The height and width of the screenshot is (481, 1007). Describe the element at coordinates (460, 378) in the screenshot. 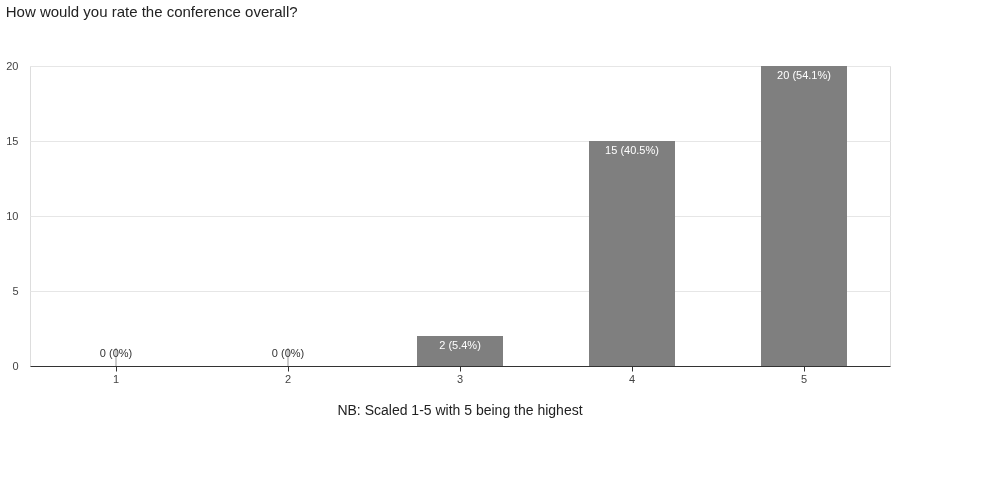

I see `x-tick-label: 3` at that location.